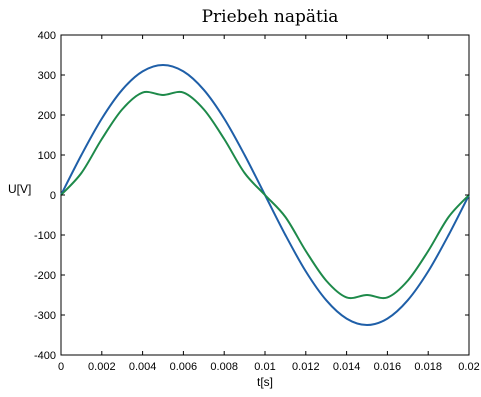  I want to click on x-tick-label: 0.018, so click(428, 367).